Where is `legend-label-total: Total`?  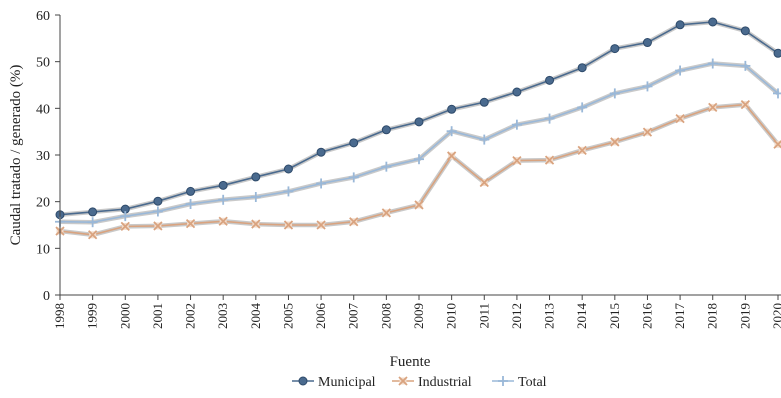 legend-label-total: Total is located at coordinates (532, 382).